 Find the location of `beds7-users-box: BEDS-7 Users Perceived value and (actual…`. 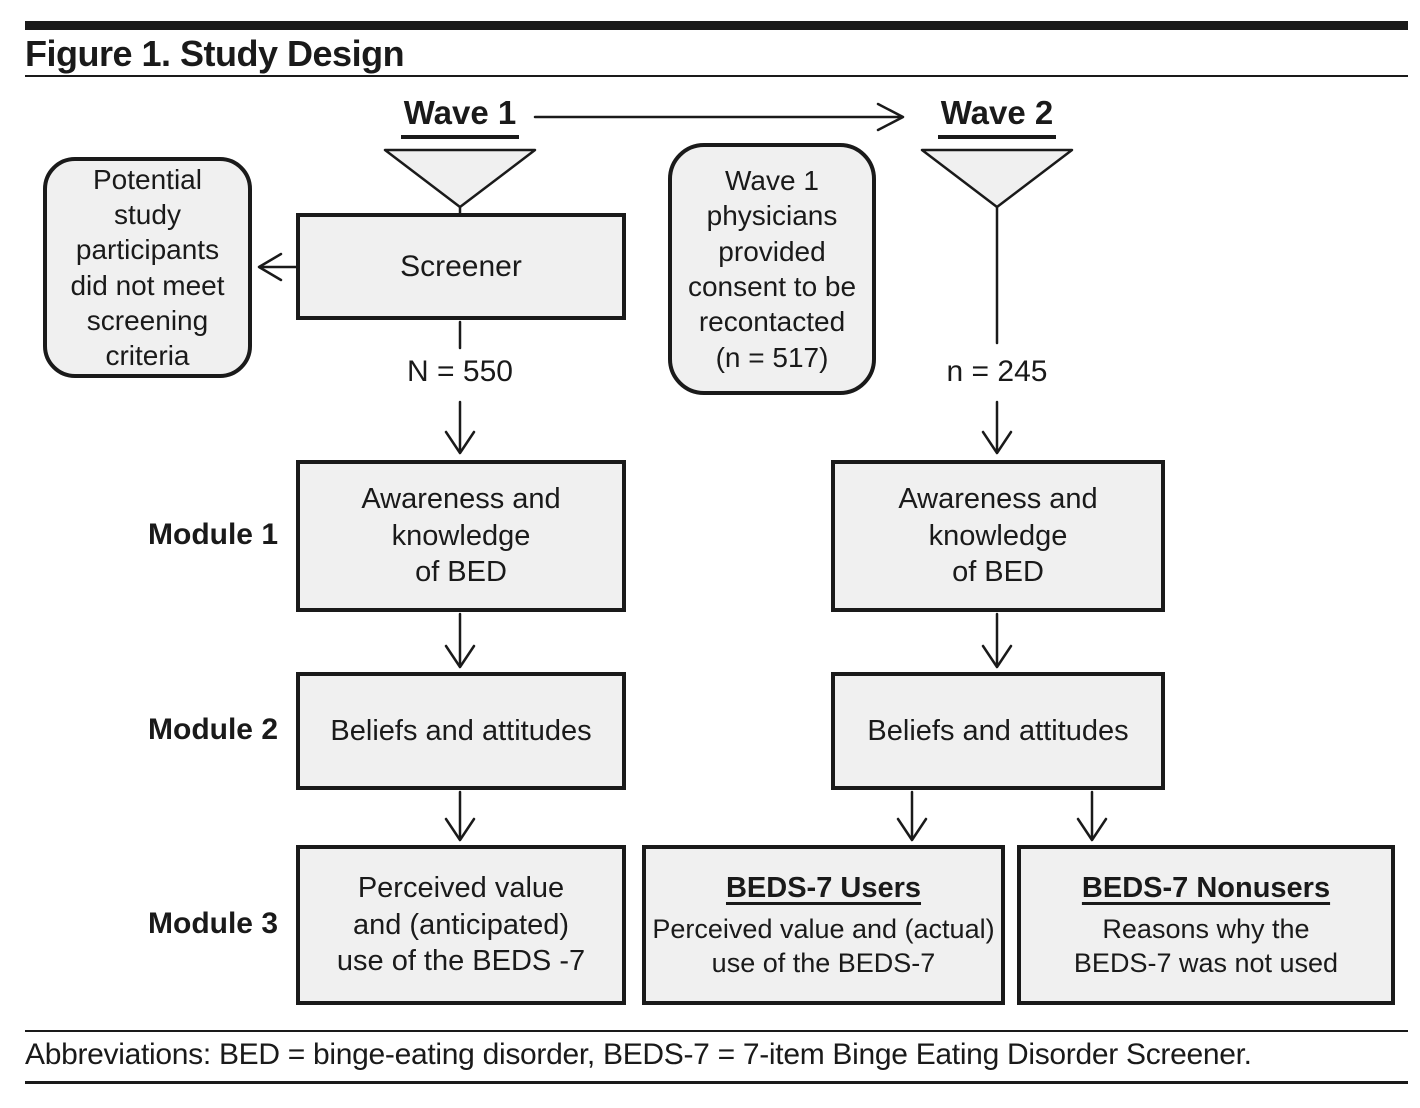

beds7-users-box: BEDS-7 Users Perceived value and (actual… is located at coordinates (823, 925).